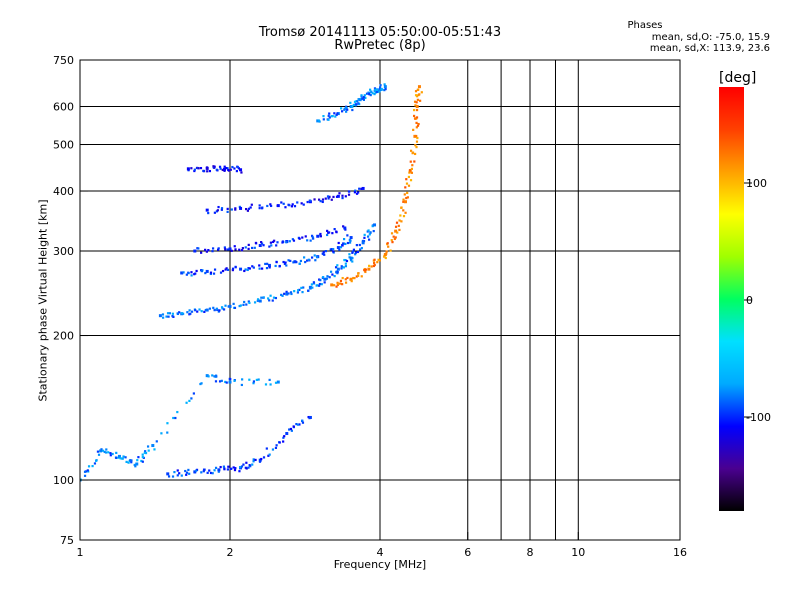 This screenshot has width=800, height=600. What do you see at coordinates (738, 78) in the screenshot?
I see `colorbar-unit-label: [deg]` at bounding box center [738, 78].